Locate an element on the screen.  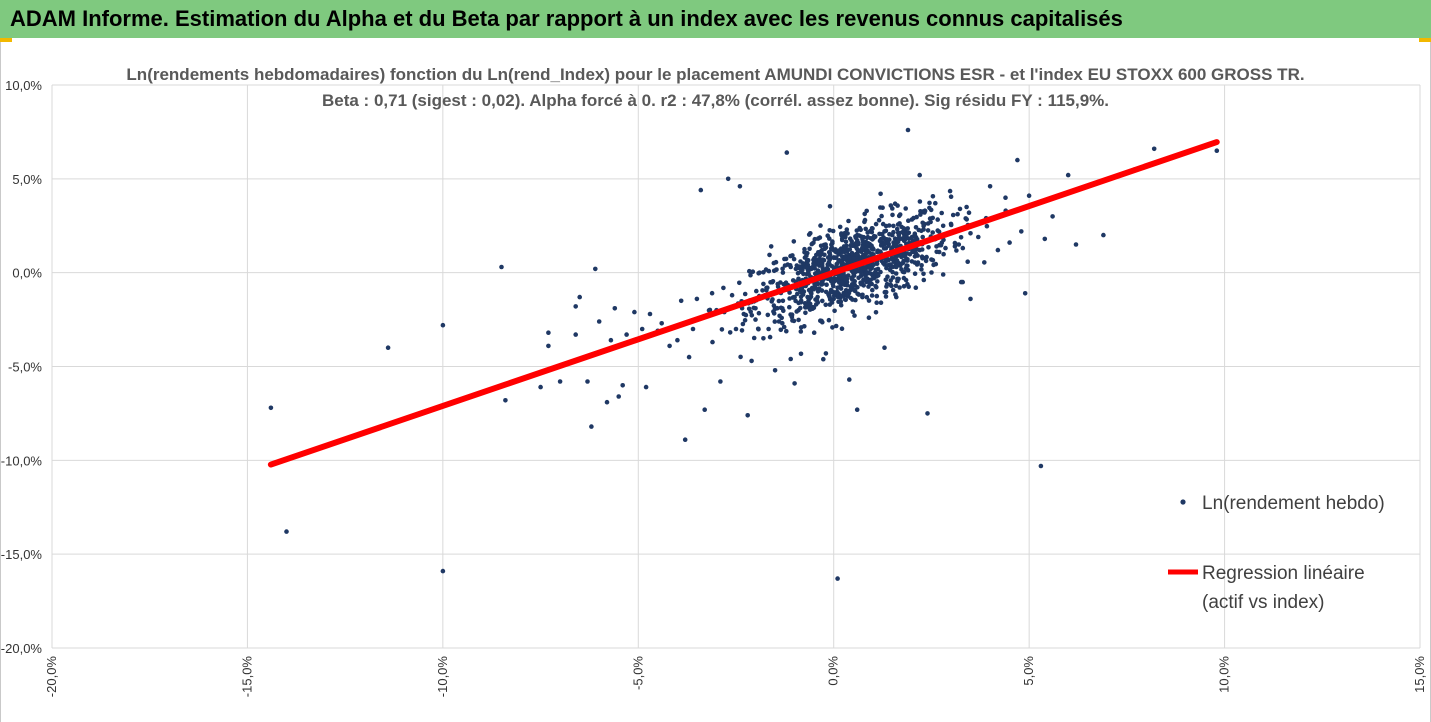
y-tick-label: 10,0% is located at coordinates (23, 85).